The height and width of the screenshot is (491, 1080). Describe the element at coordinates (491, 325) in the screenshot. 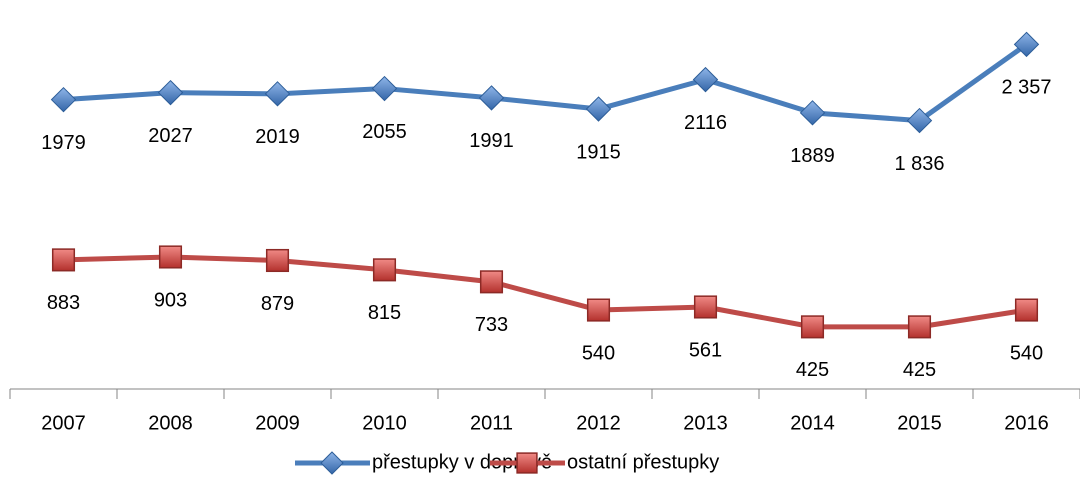

I see `data-label: 733` at that location.